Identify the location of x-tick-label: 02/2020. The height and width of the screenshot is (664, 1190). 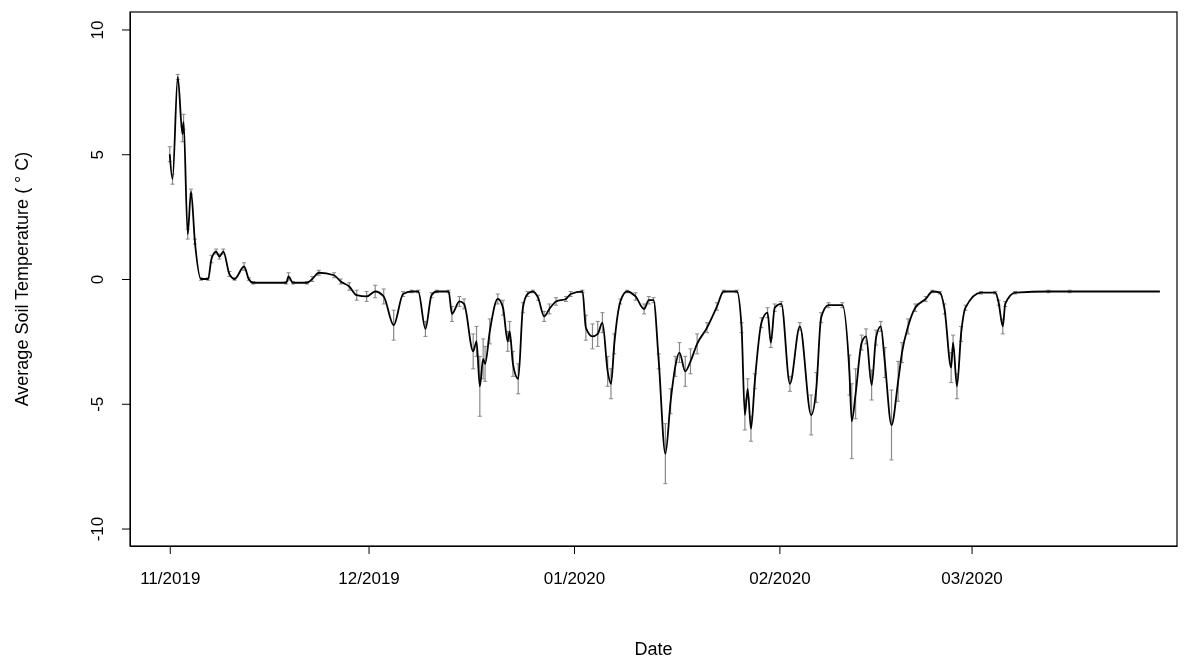
(780, 579).